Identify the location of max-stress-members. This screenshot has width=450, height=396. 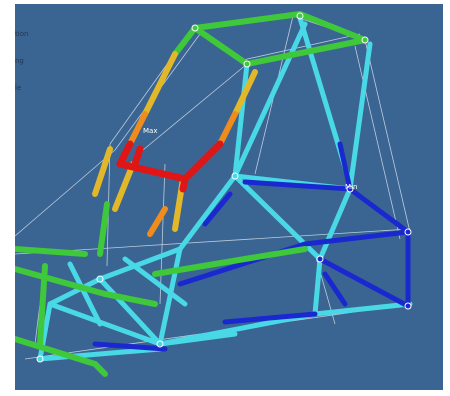
(170, 166).